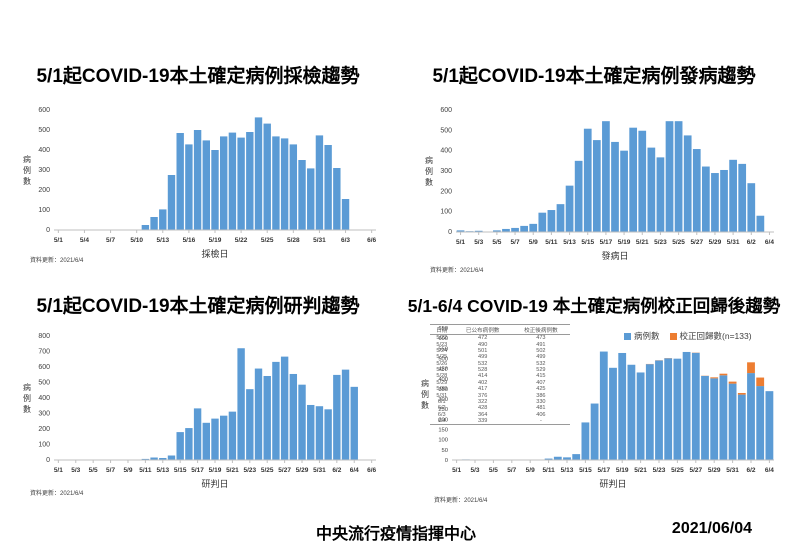 This screenshot has height=560, width=792. What do you see at coordinates (44, 352) in the screenshot?
I see `y-axis-tick-label: 700` at bounding box center [44, 352].